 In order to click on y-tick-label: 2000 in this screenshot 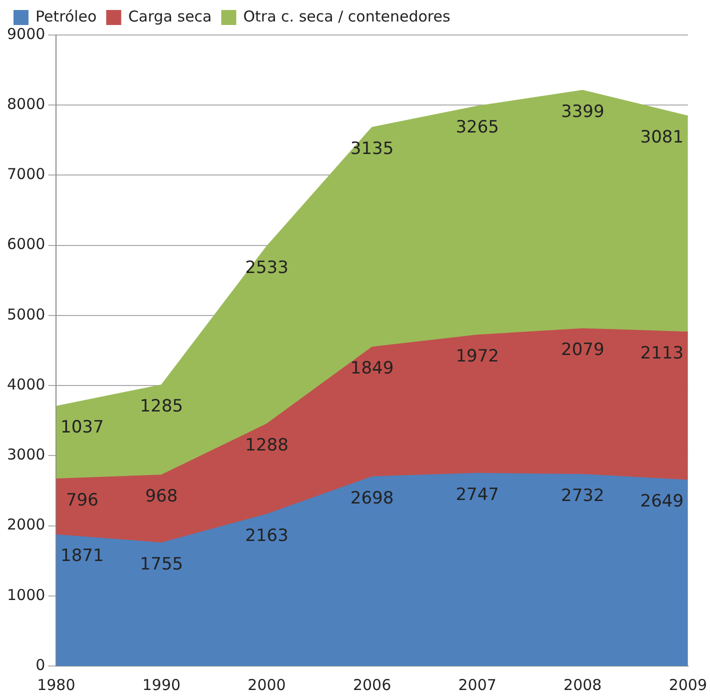, I will do `click(26, 525)`.